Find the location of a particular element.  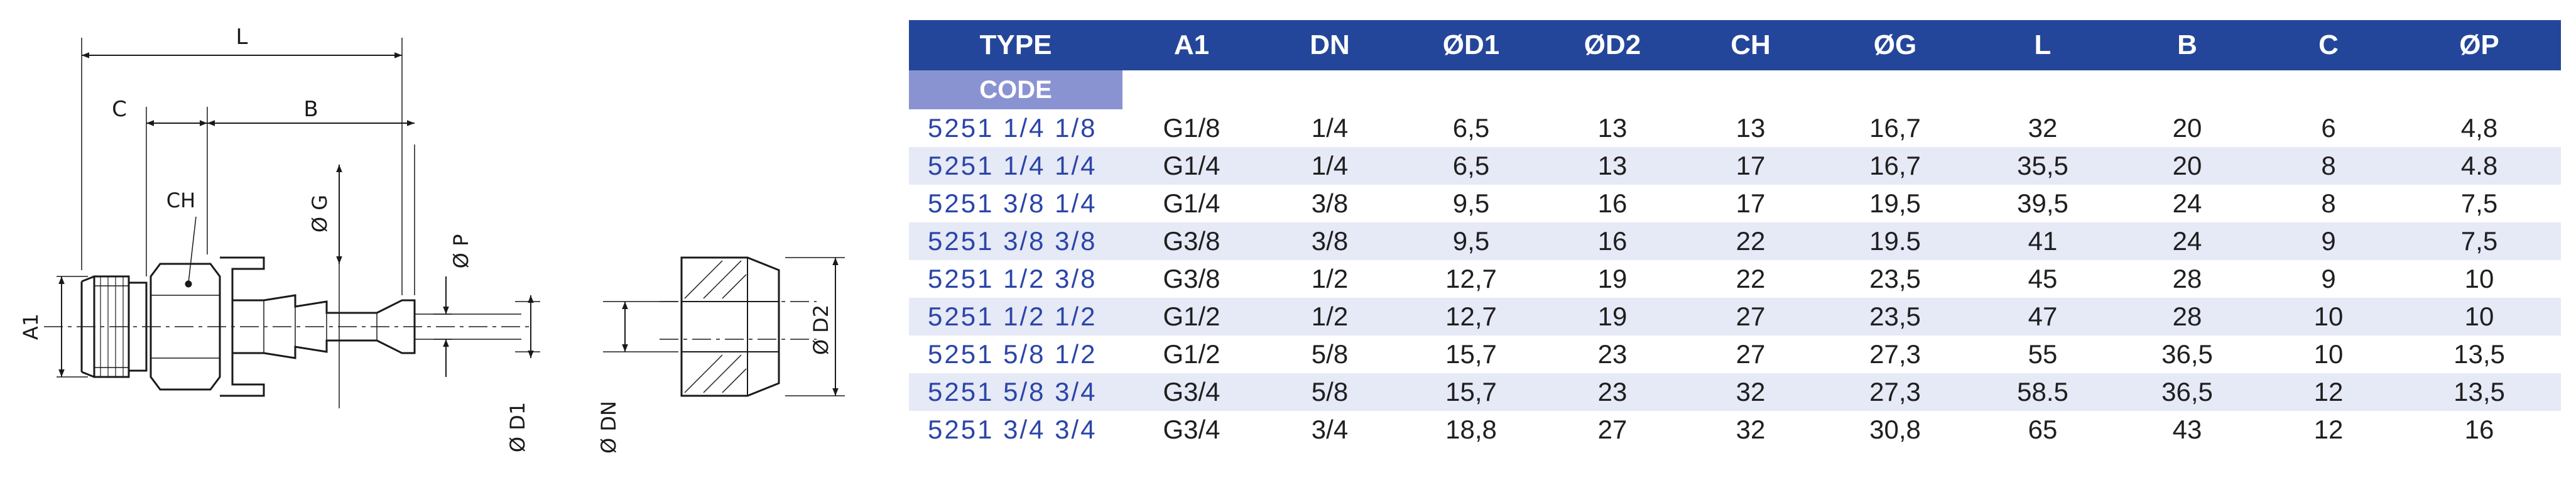

table-row: 5251 3/4 3/4 G3/4 3/4 18,8 27 32 30,8 65 43 12 16 is located at coordinates (1735, 430).